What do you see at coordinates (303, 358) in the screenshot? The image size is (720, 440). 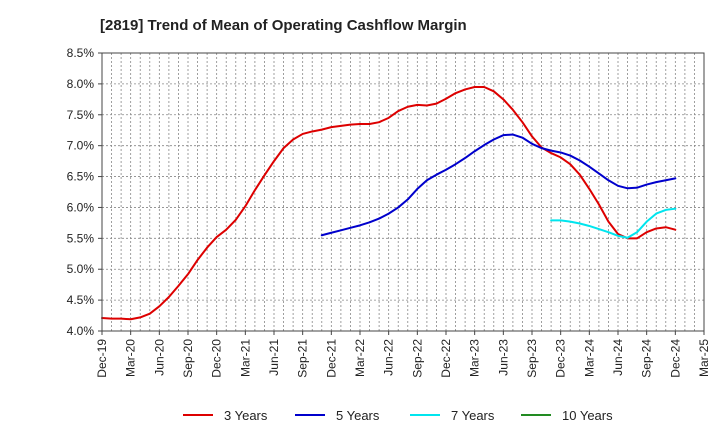 I see `x-tick-label: Sep-21` at bounding box center [303, 358].